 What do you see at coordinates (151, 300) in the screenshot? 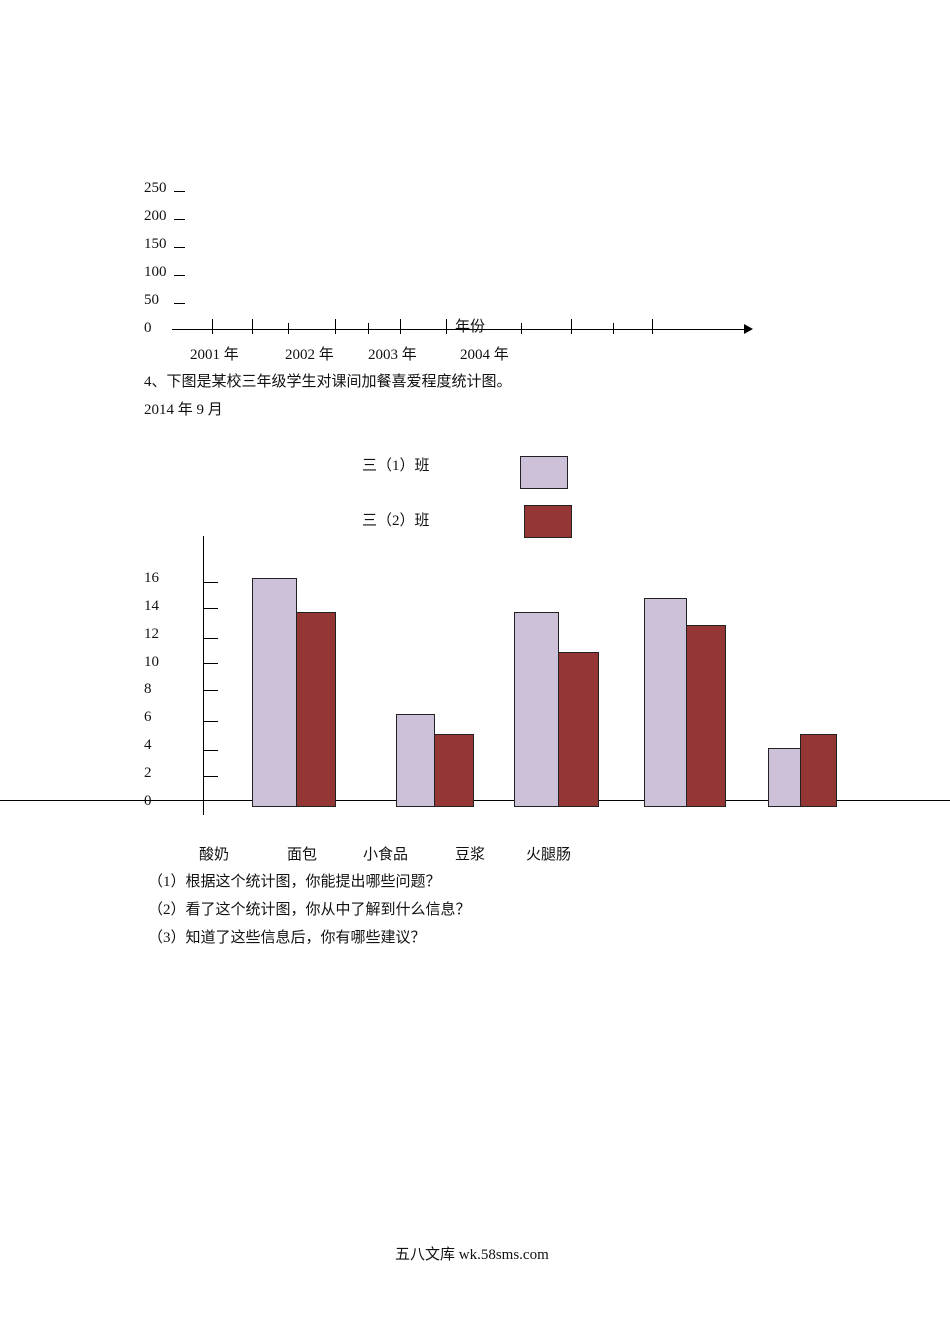
I see `y-tick-label: 50` at bounding box center [151, 300].